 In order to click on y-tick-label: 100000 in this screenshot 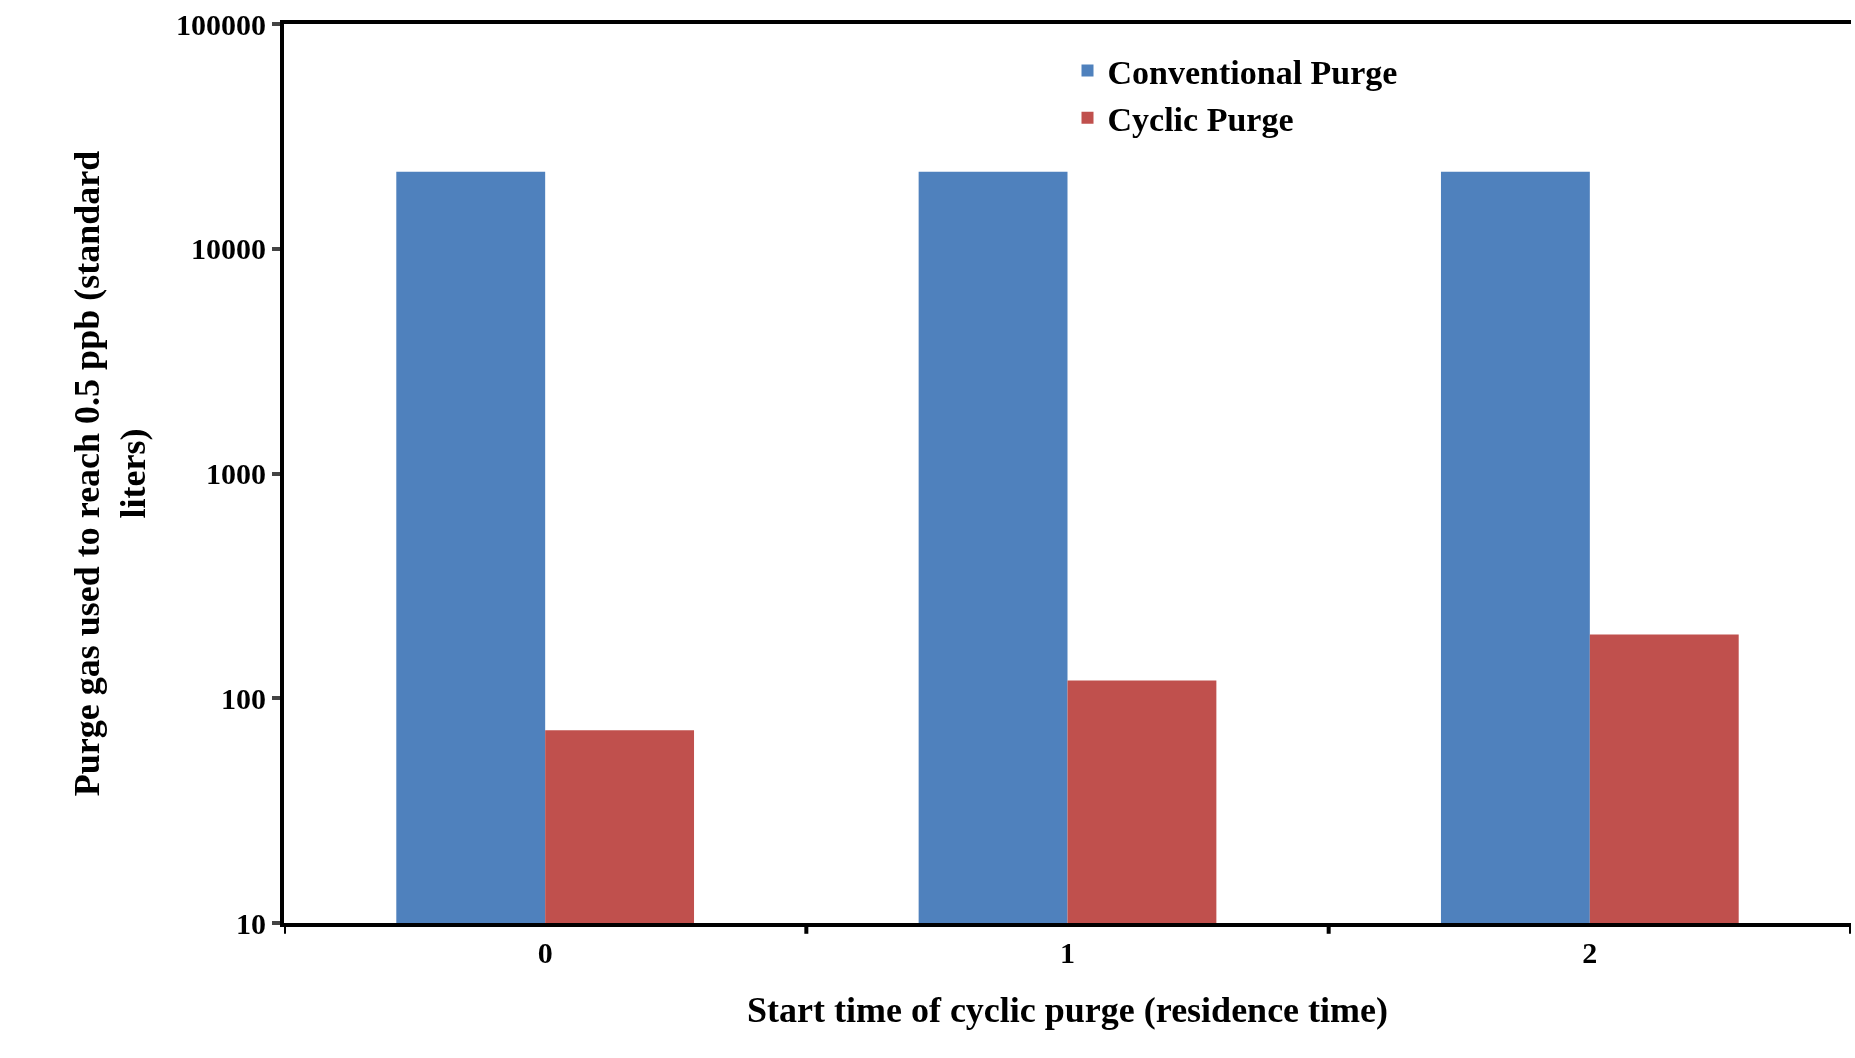, I will do `click(221, 24)`.